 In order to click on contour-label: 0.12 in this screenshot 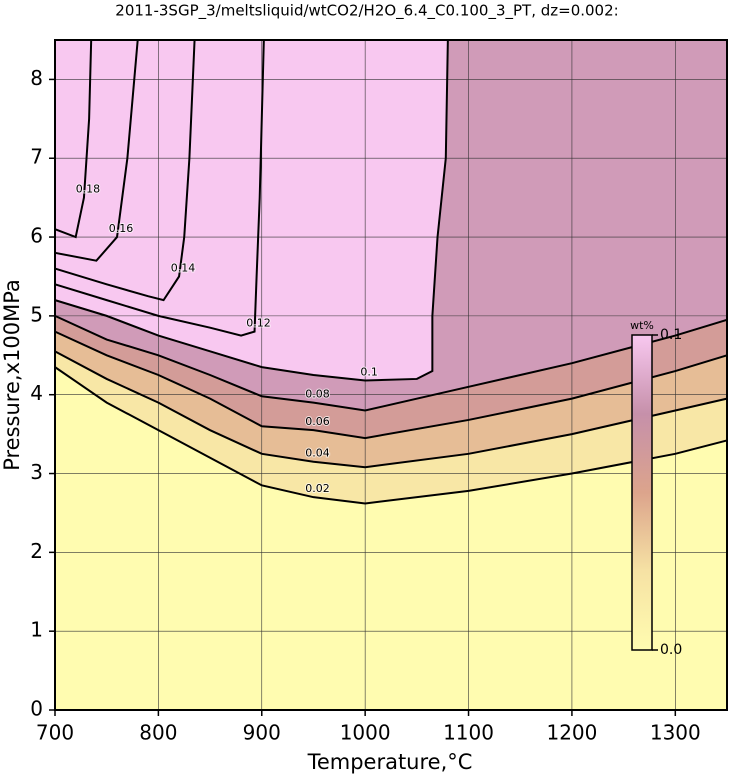, I will do `click(258, 323)`.